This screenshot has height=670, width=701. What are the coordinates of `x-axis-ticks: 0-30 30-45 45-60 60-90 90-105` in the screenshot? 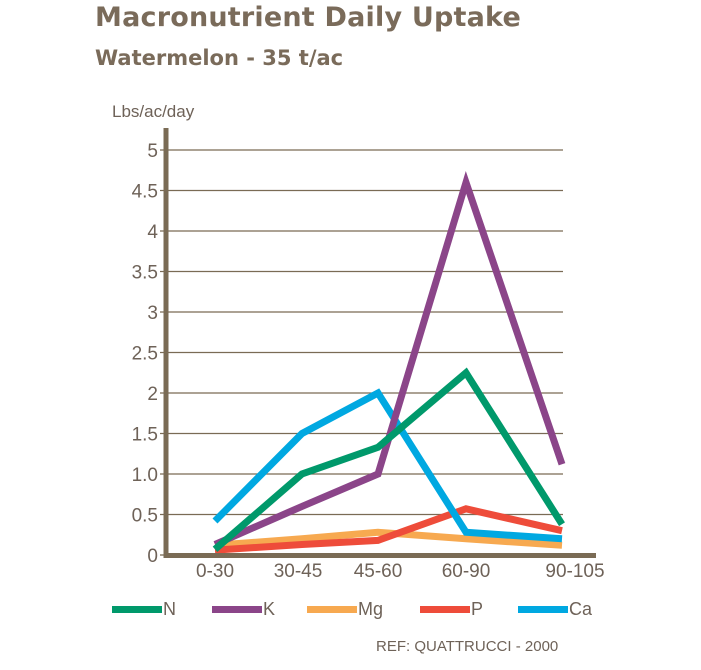 It's located at (400, 571).